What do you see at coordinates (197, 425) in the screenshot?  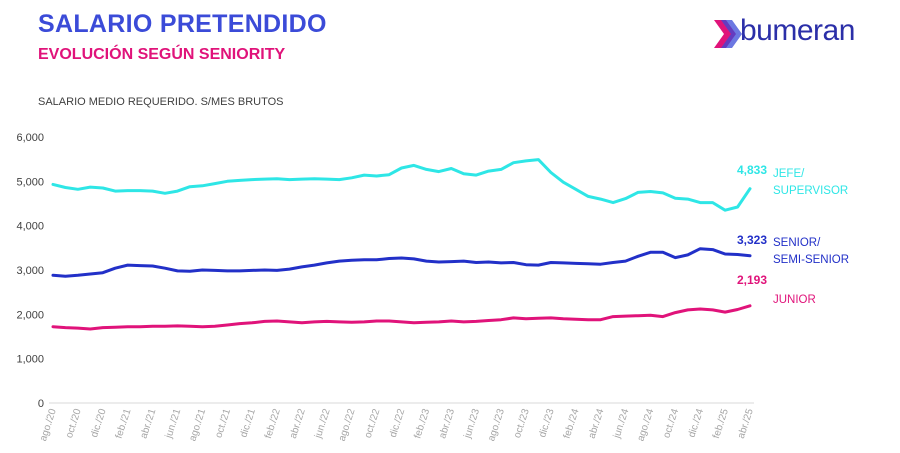 I see `x-tick-label: ago./21` at bounding box center [197, 425].